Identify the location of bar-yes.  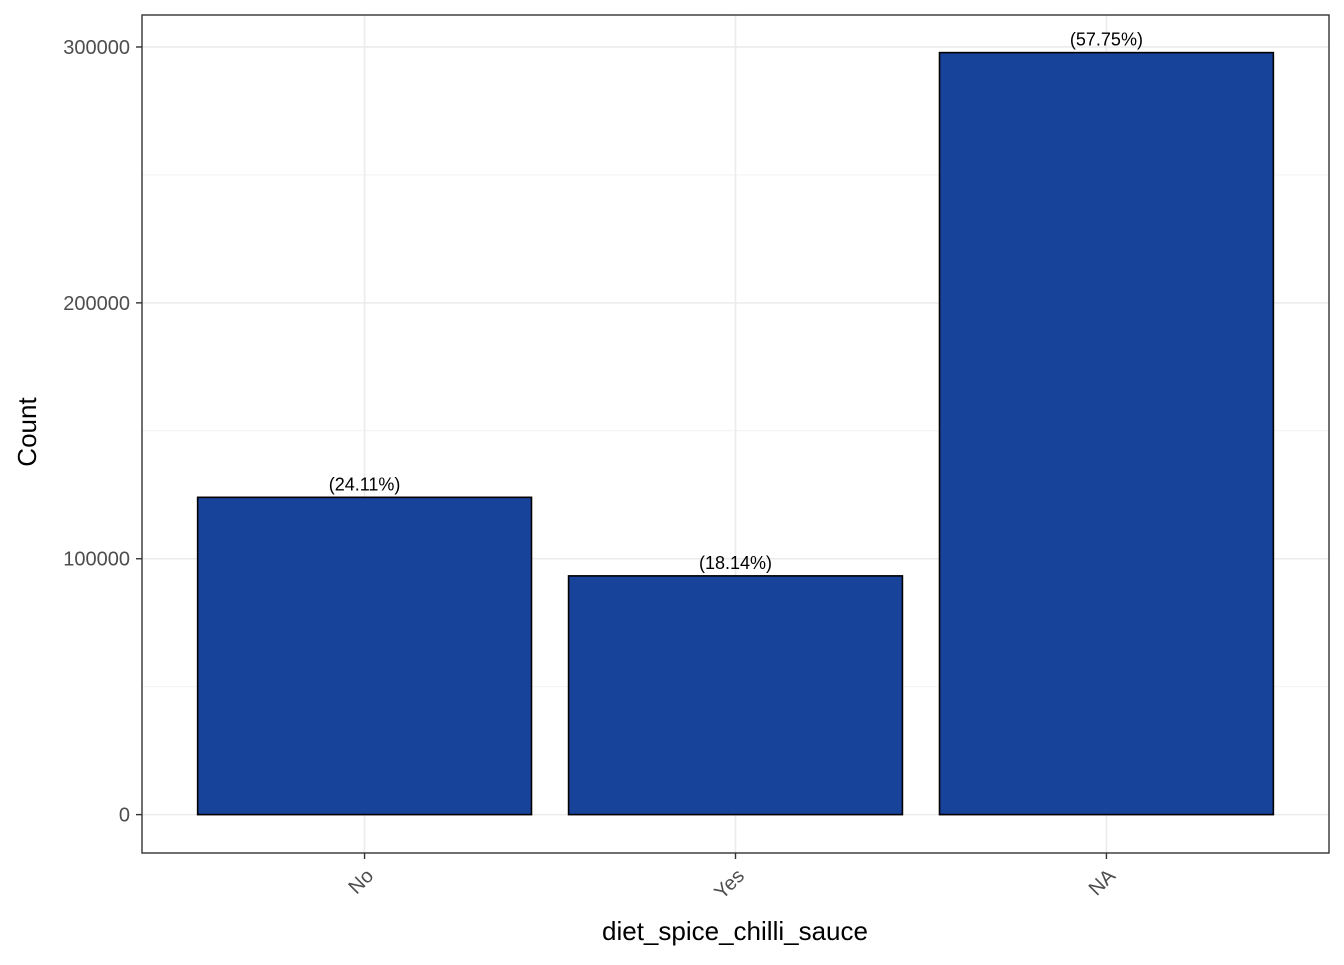
(735, 695).